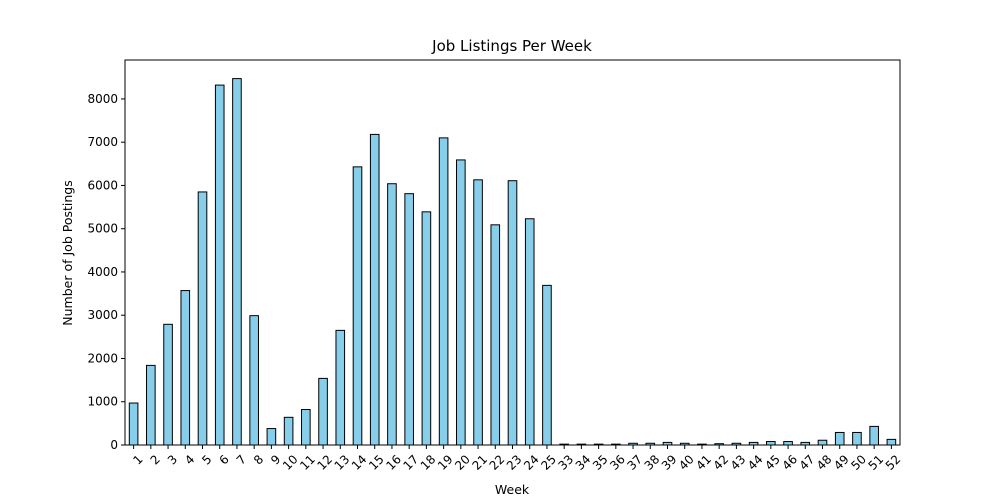  I want to click on y-tick-label: 2000, so click(102, 358).